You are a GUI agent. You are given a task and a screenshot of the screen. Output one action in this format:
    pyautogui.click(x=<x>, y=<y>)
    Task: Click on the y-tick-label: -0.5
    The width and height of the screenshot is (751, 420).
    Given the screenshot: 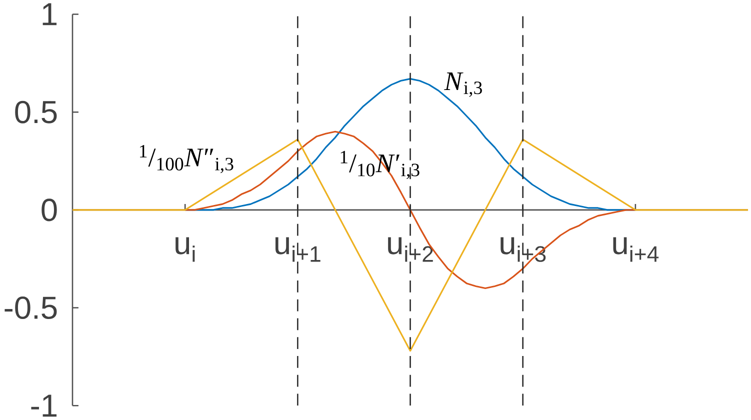 What is the action you would take?
    pyautogui.click(x=30, y=308)
    